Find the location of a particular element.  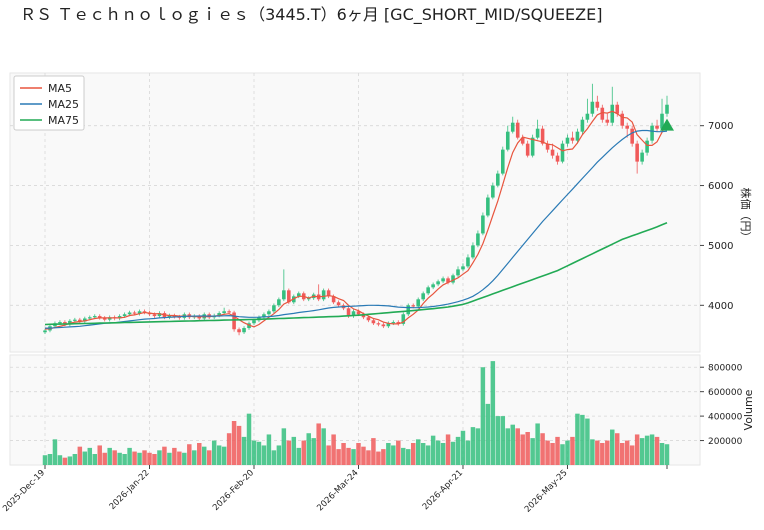

legend: MA5 MA25 MA75 is located at coordinates (49, 103).